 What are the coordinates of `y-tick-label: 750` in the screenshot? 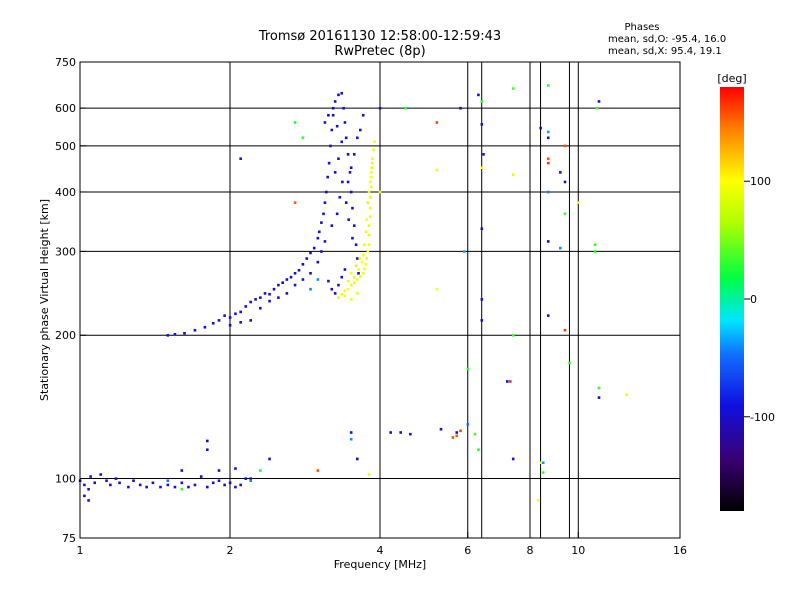 It's located at (65, 62).